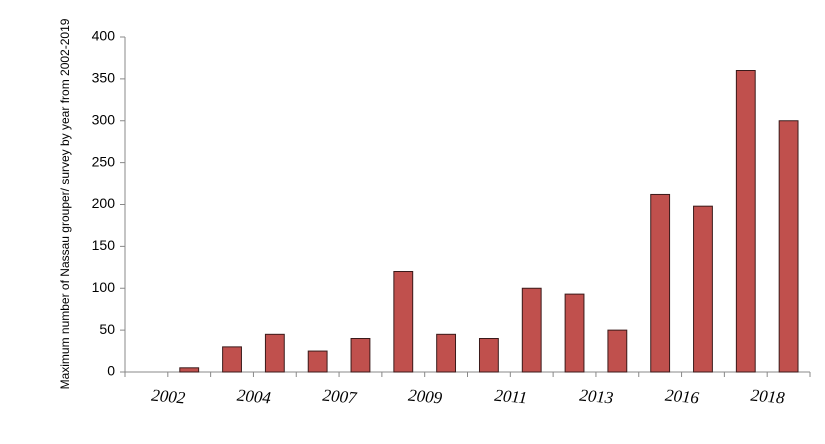 The width and height of the screenshot is (825, 444). What do you see at coordinates (104, 36) in the screenshot?
I see `y-tick-label: 400` at bounding box center [104, 36].